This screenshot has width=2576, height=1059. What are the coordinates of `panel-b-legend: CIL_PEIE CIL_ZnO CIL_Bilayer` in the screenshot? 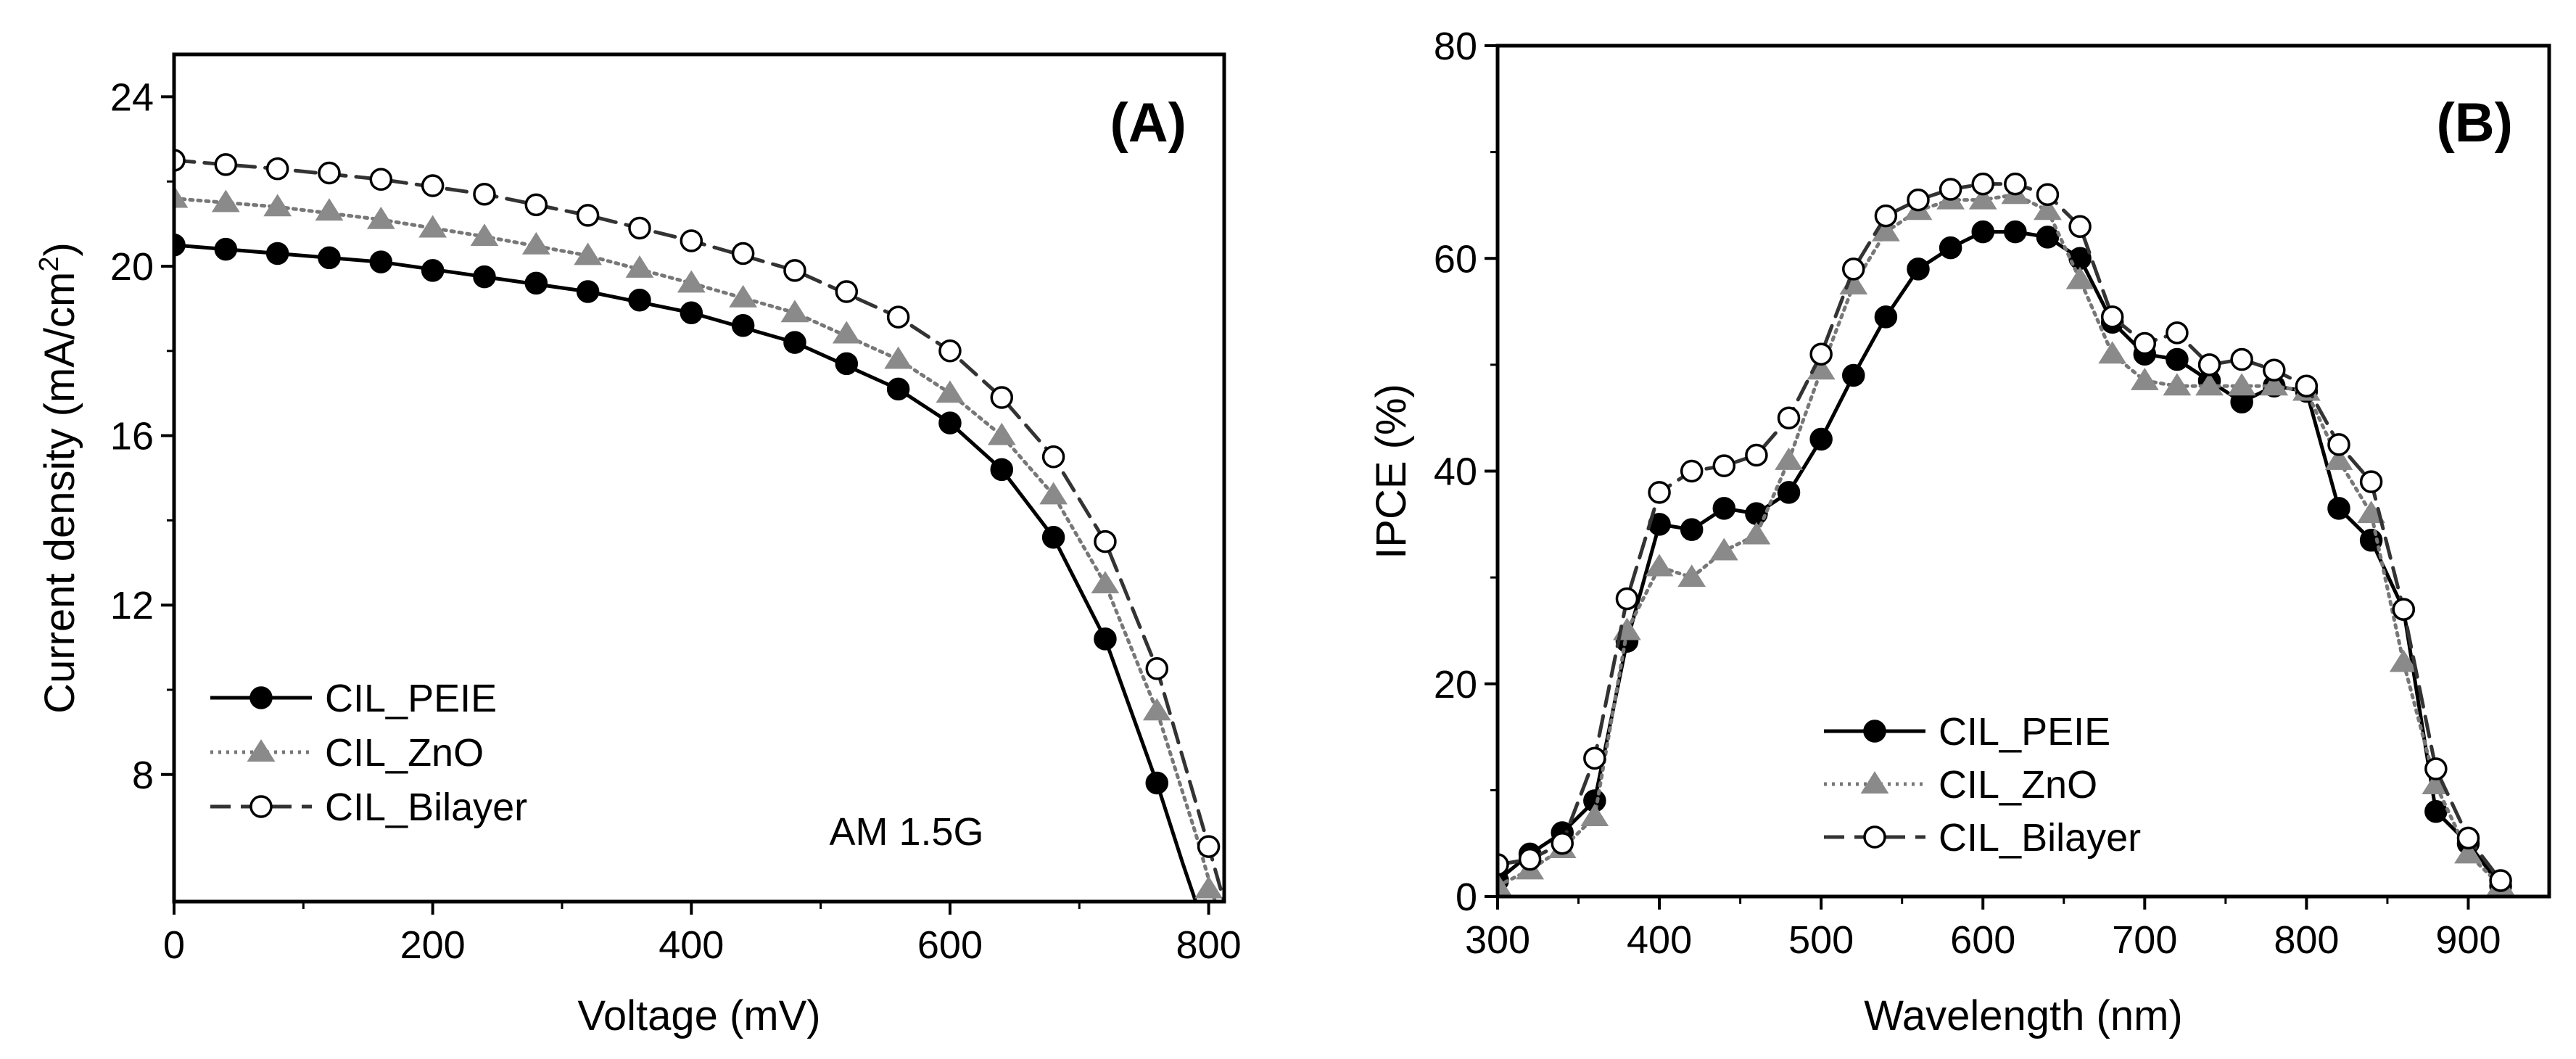 It's located at (1982, 785).